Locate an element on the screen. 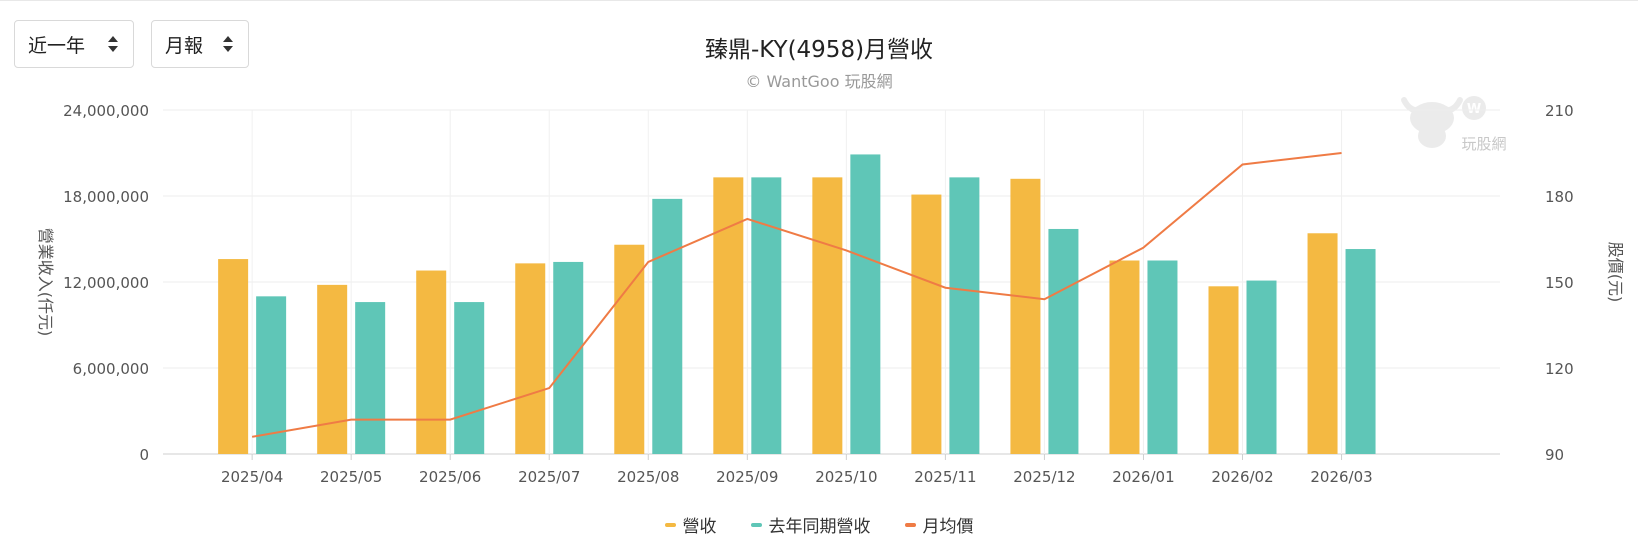 The width and height of the screenshot is (1638, 556). legend-item: 月均價 is located at coordinates (939, 524).